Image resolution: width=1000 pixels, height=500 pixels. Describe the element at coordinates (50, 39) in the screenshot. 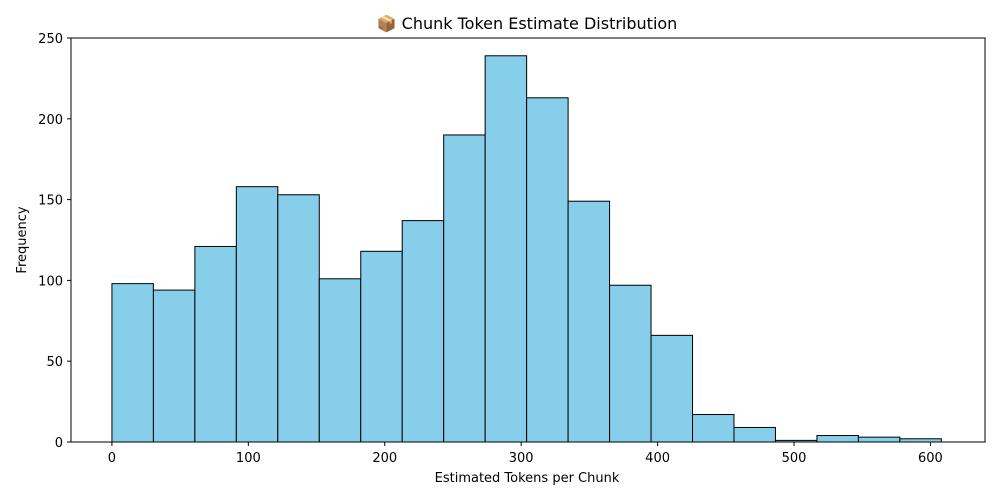

I see `y-tick-label: 250` at that location.